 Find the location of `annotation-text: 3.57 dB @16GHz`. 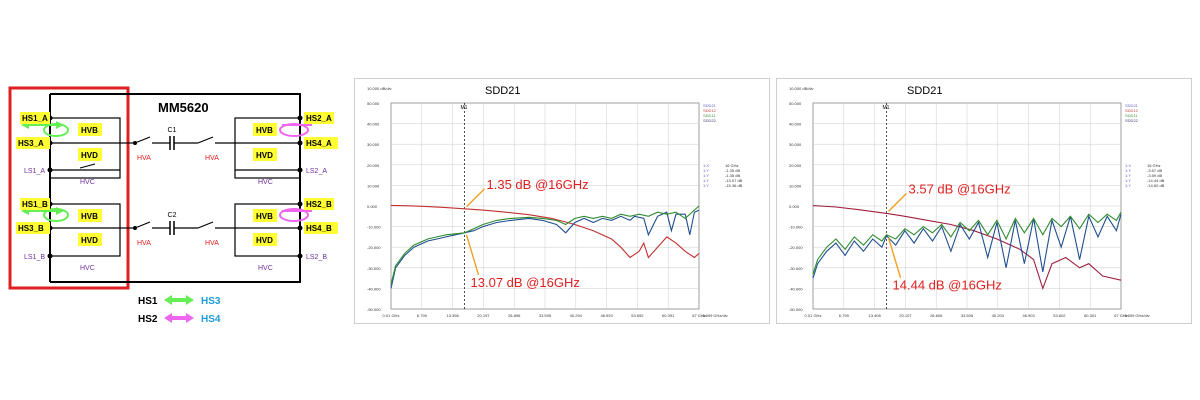

annotation-text: 3.57 dB @16GHz is located at coordinates (960, 188).